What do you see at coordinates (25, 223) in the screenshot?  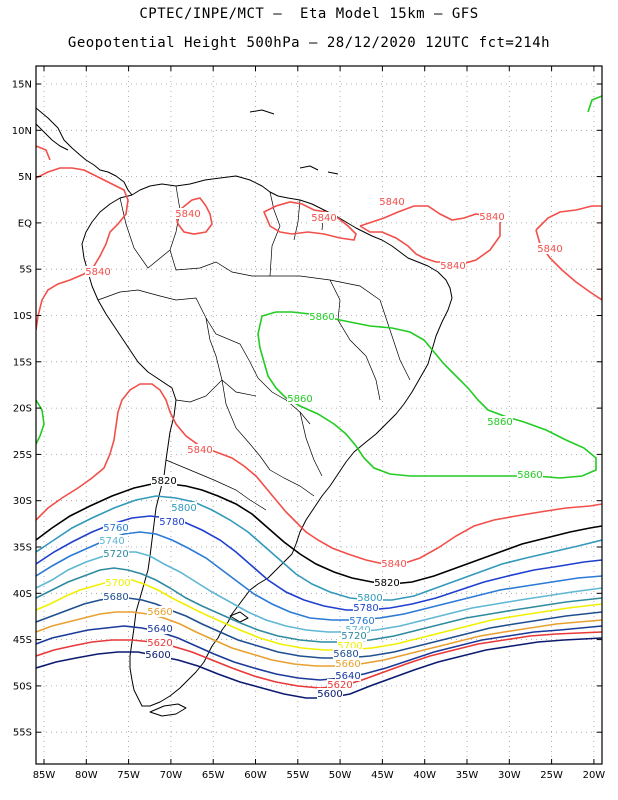 I see `lat-label: EQ` at bounding box center [25, 223].